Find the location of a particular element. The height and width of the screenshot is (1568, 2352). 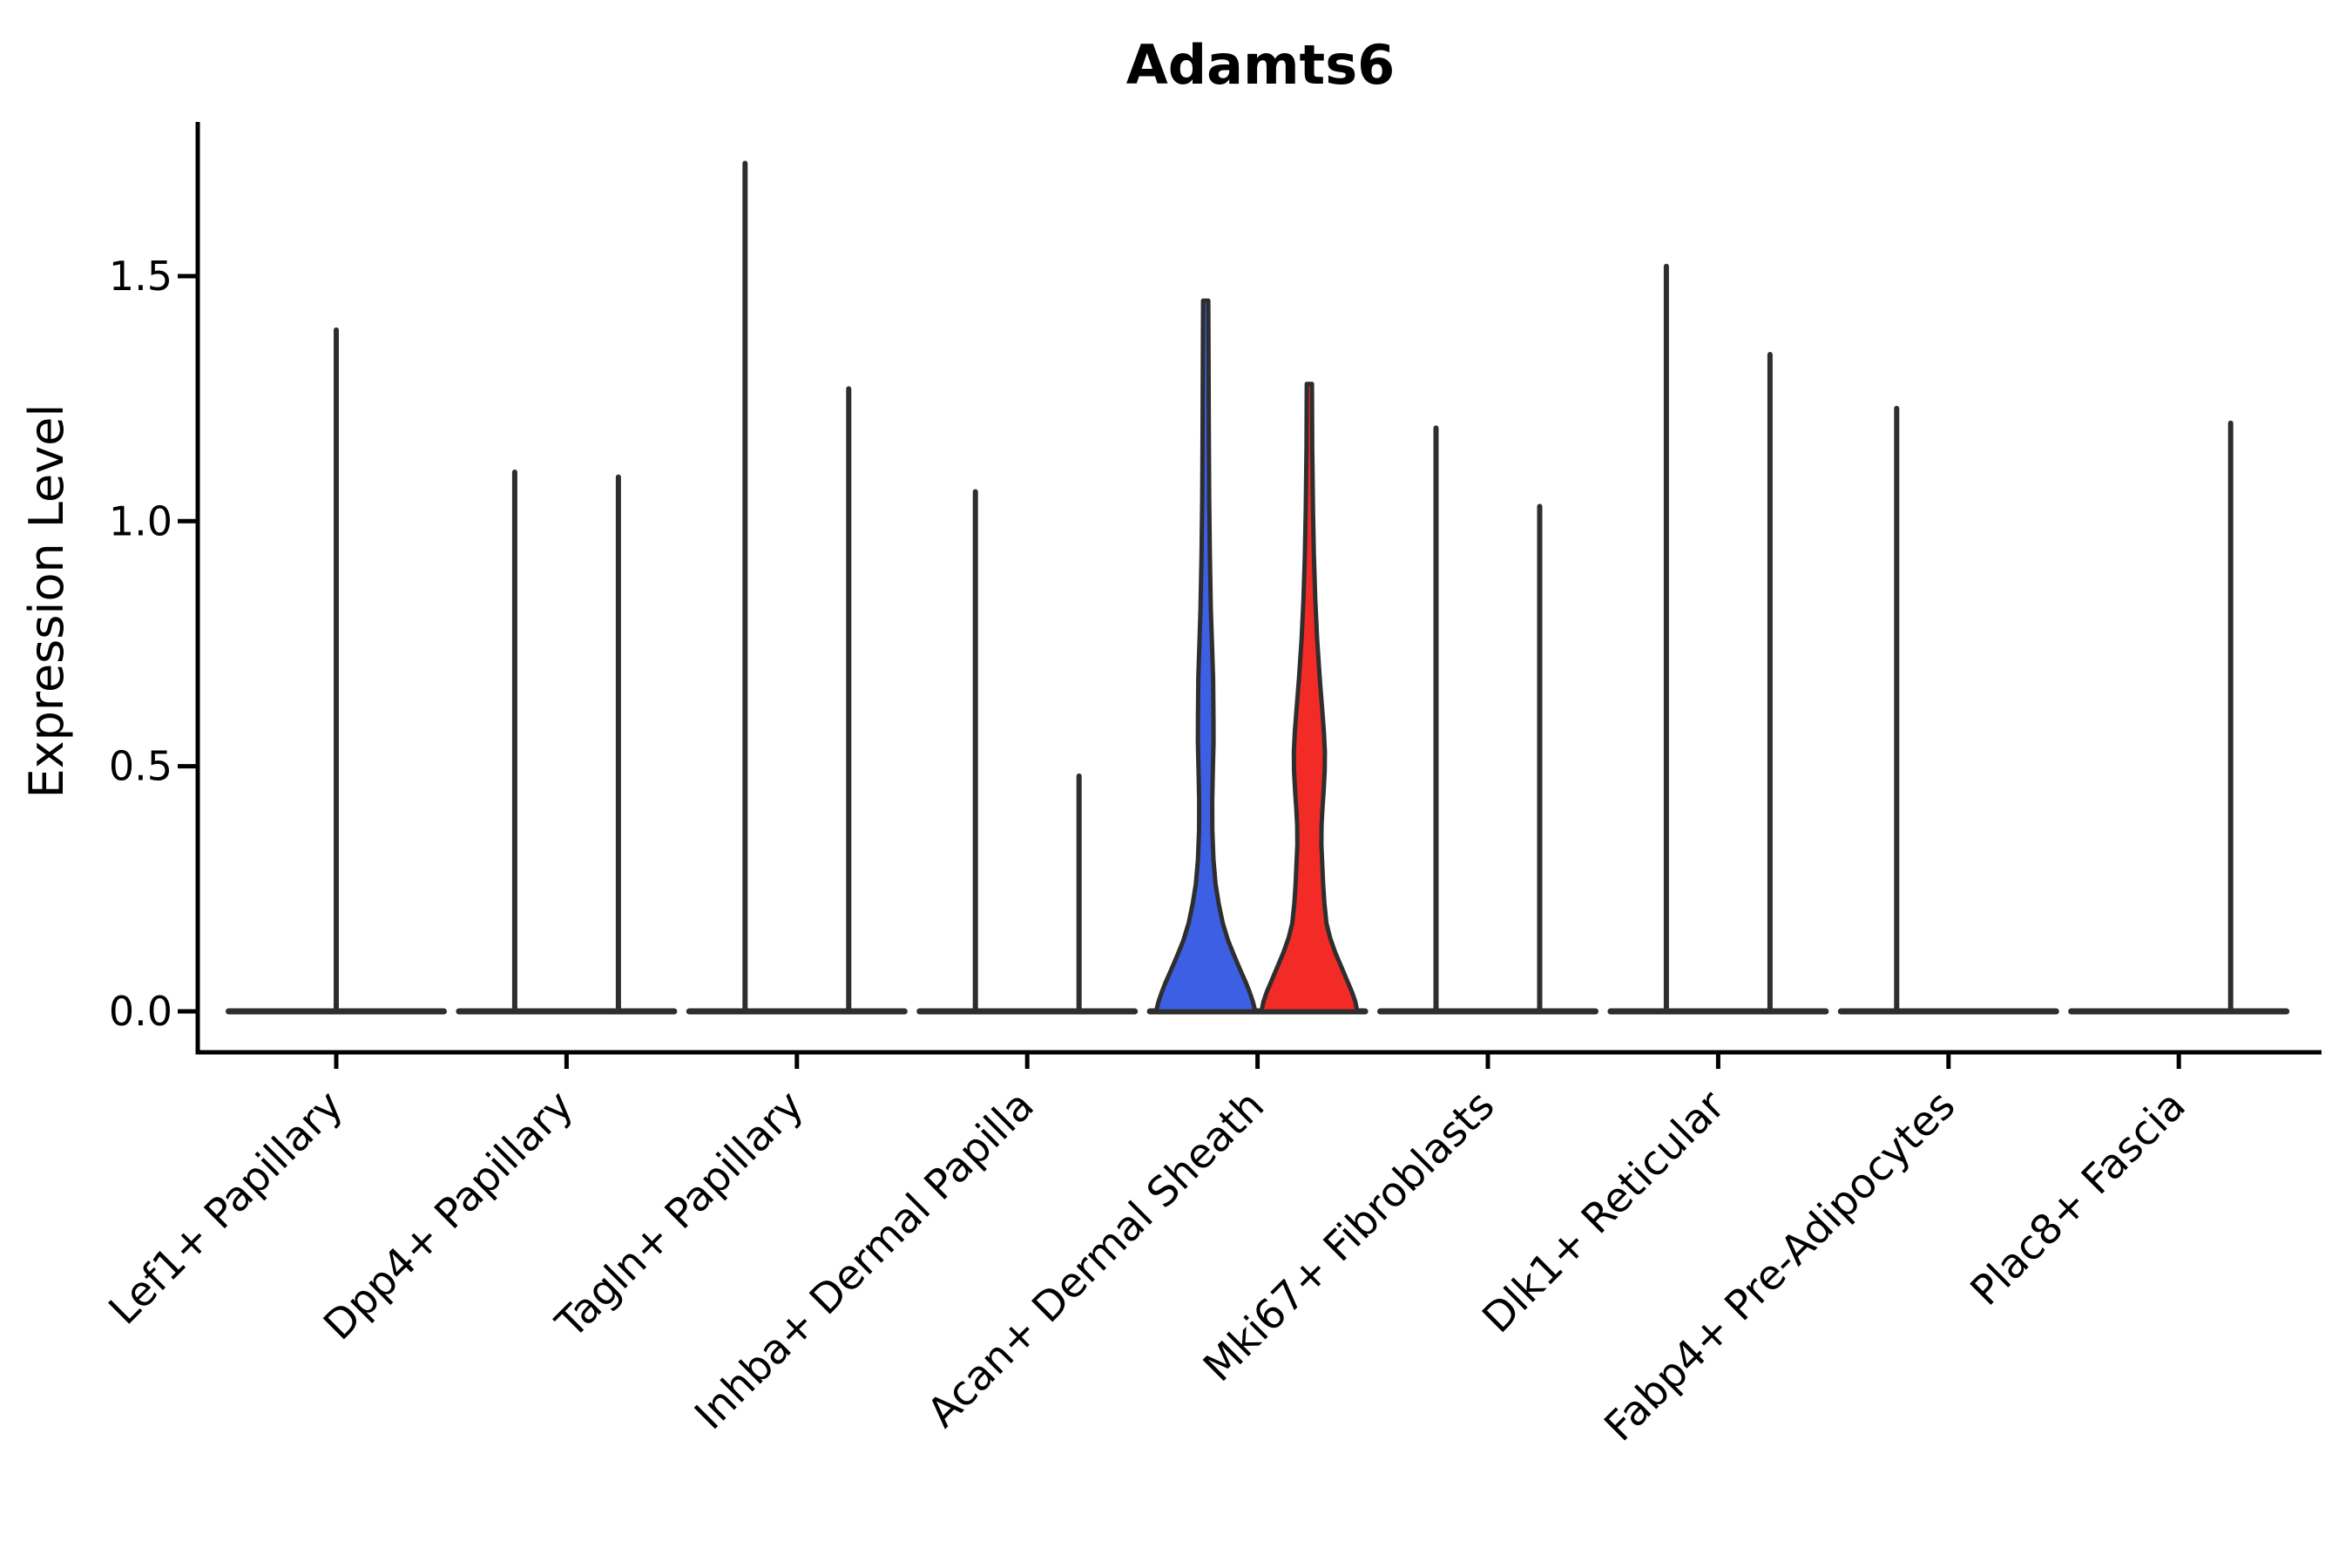

y-tick-label: 0.5 is located at coordinates (140, 766).